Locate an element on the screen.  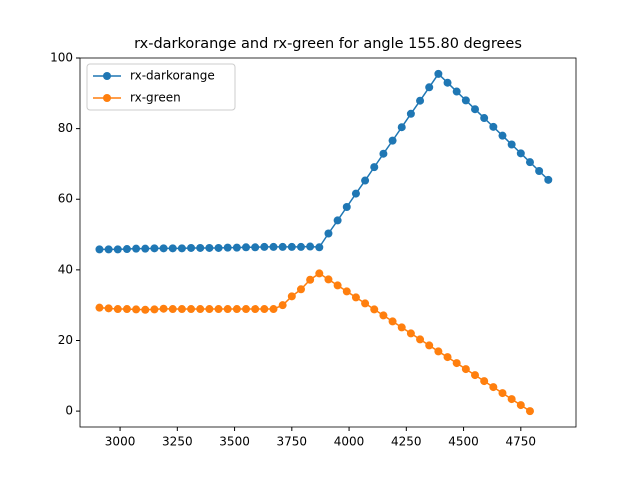
legend-box is located at coordinates (161, 87).